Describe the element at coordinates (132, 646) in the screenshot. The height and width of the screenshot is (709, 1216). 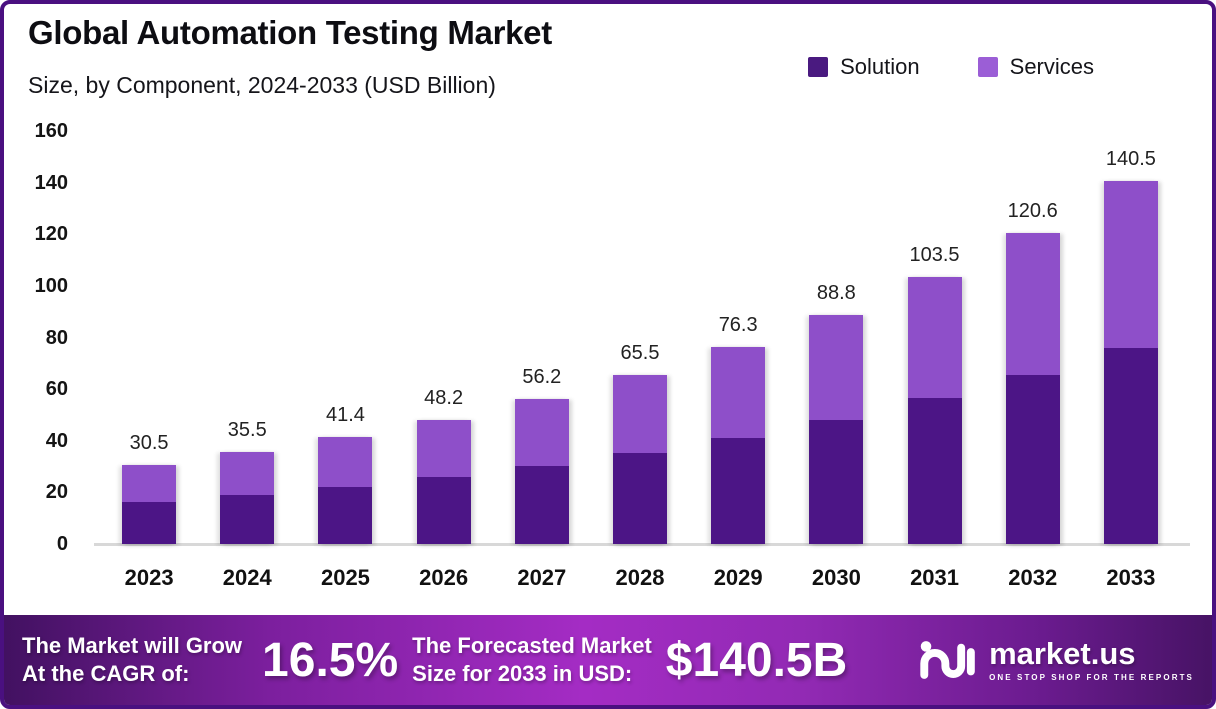
I see `cagr-caption-line1: The Market will Grow` at that location.